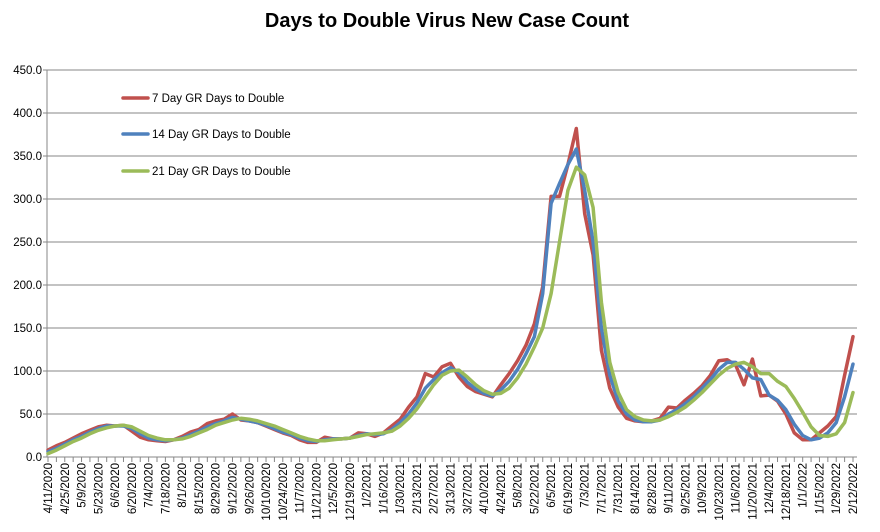  I want to click on x-tick-label: 9/11/2021, so click(670, 488).